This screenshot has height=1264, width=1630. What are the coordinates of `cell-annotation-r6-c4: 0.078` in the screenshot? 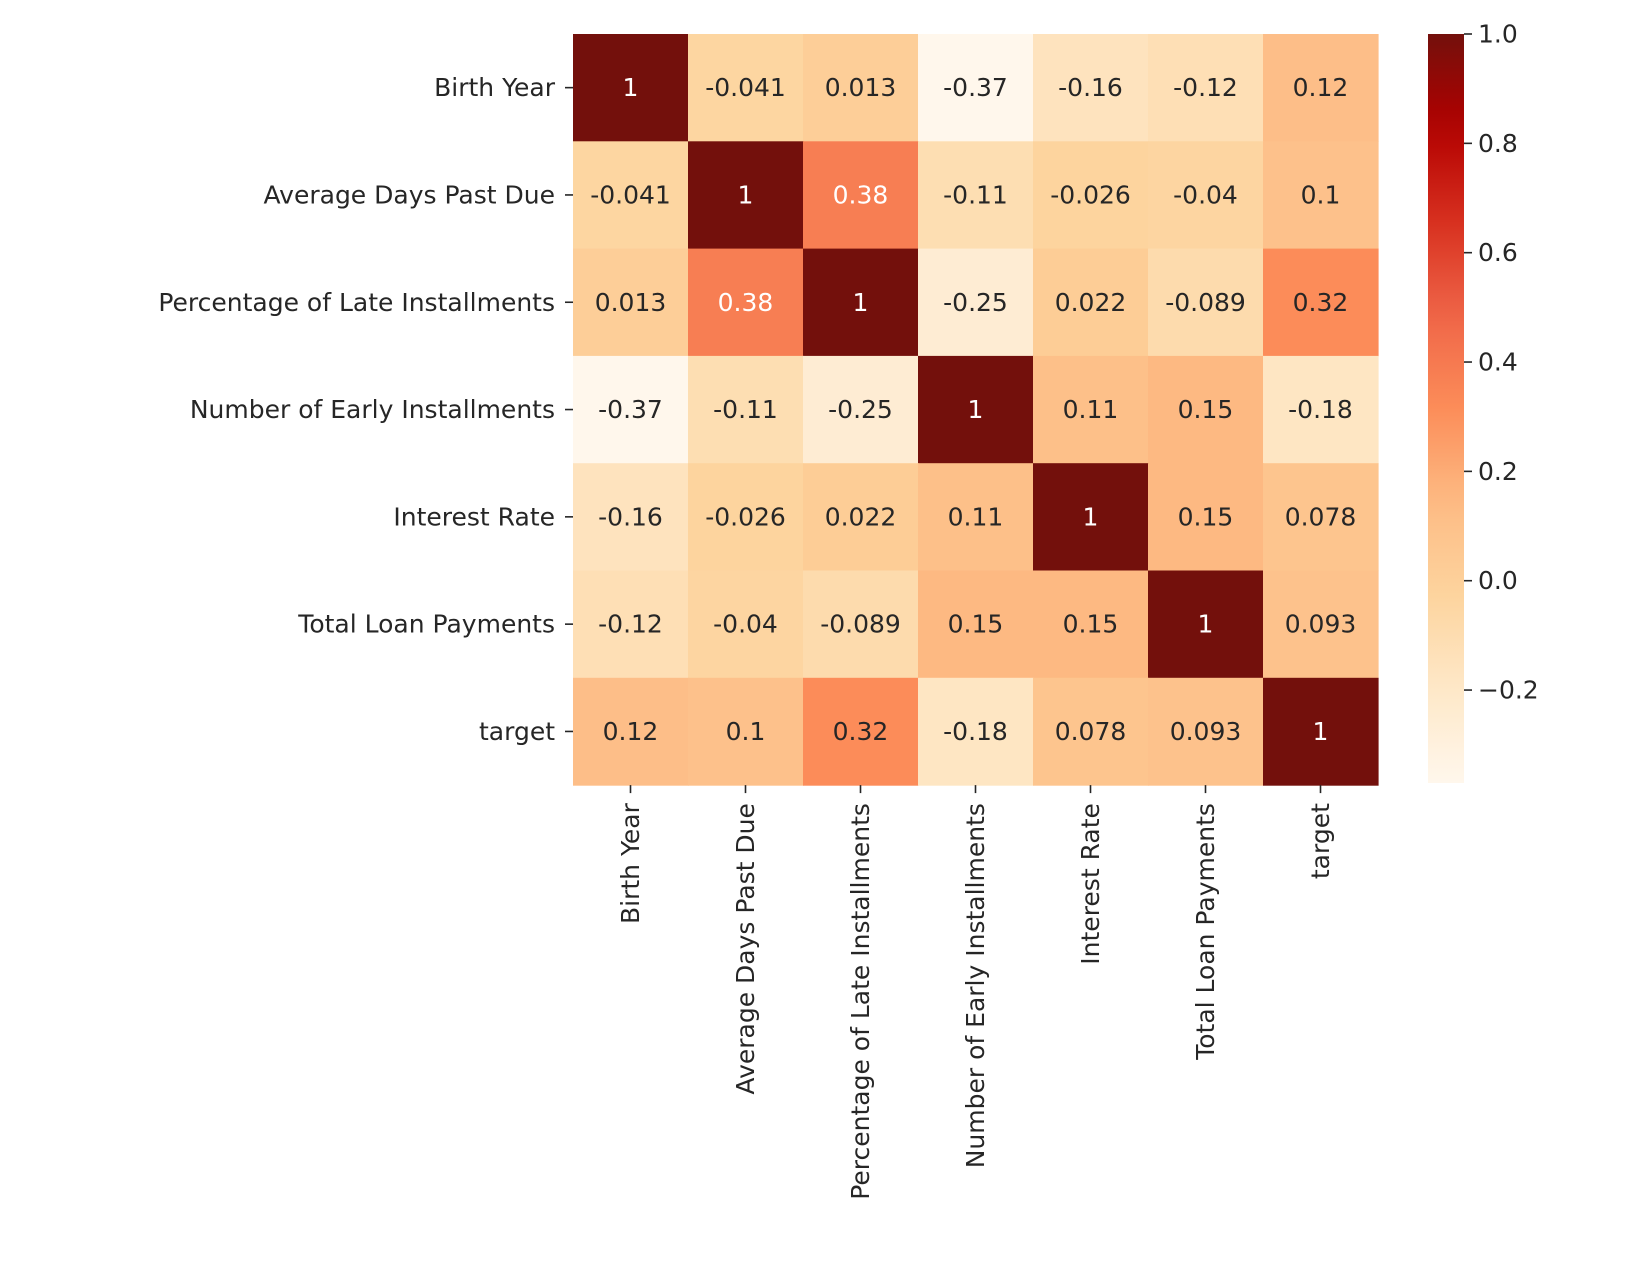 It's located at (1091, 731).